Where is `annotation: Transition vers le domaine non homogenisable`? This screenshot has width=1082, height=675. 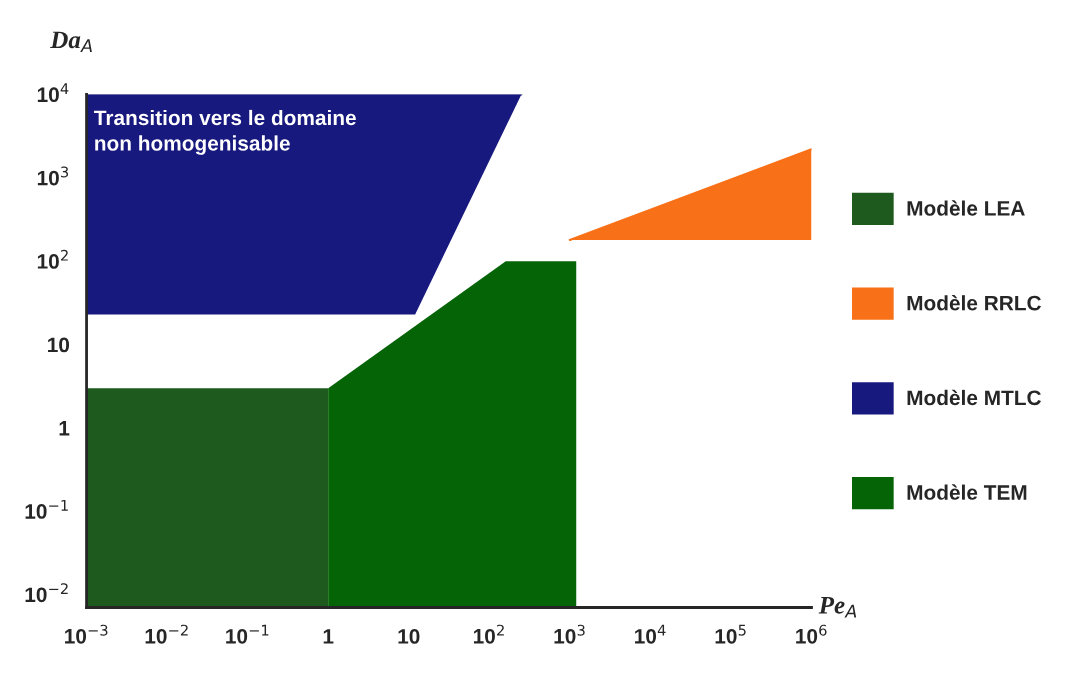
annotation: Transition vers le domaine non homogenisable is located at coordinates (225, 132).